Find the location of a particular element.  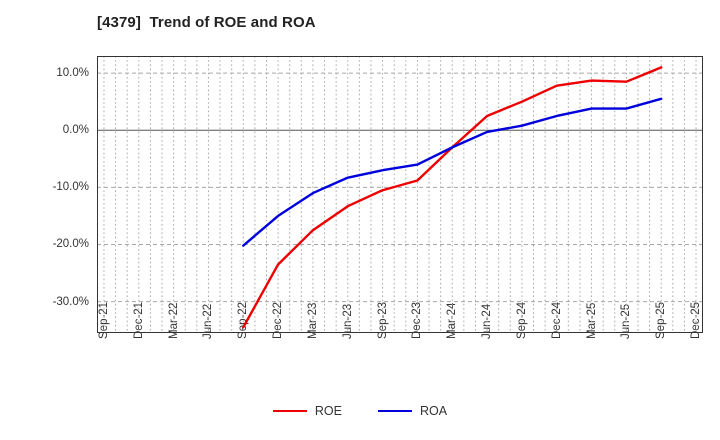

legend-label: ROA is located at coordinates (434, 411).